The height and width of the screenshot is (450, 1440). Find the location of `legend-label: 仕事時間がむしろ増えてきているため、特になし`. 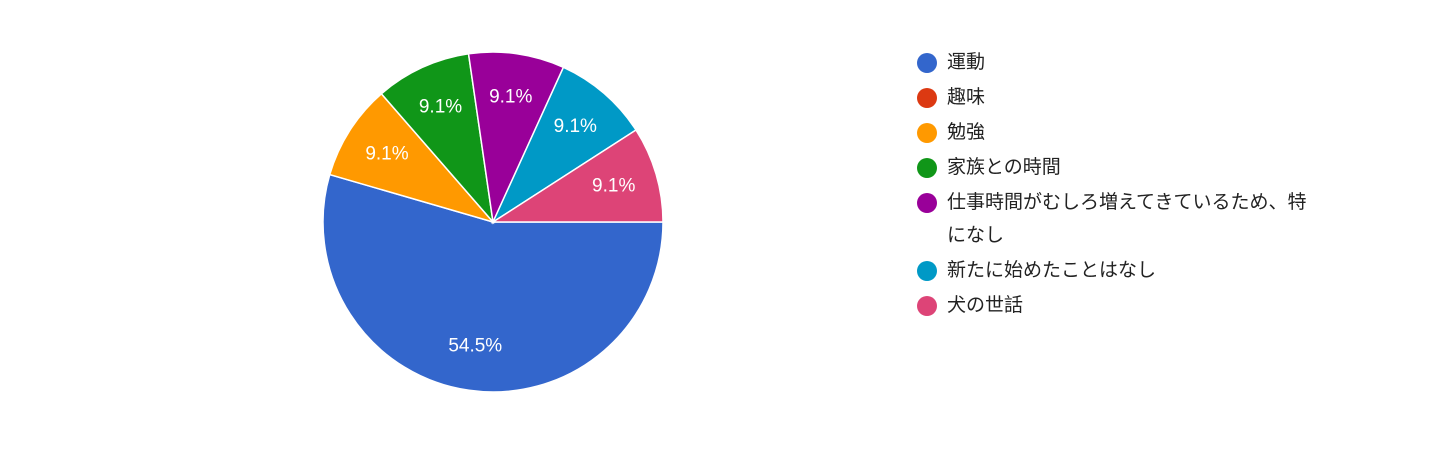

legend-label: 仕事時間がむしろ増えてきているため、特になし is located at coordinates (1127, 218).